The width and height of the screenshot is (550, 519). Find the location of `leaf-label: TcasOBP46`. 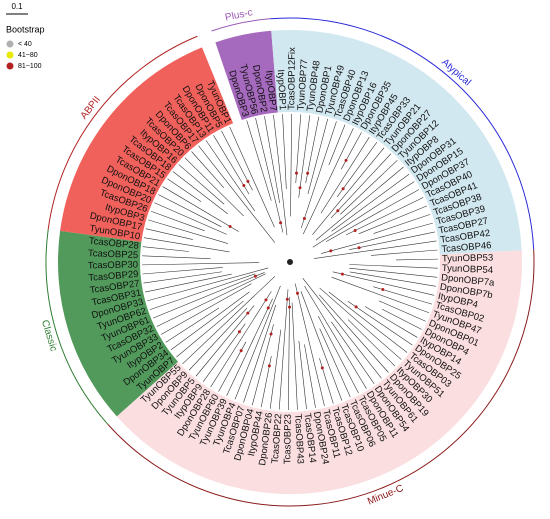

leaf-label: TcasOBP46 is located at coordinates (466, 247).